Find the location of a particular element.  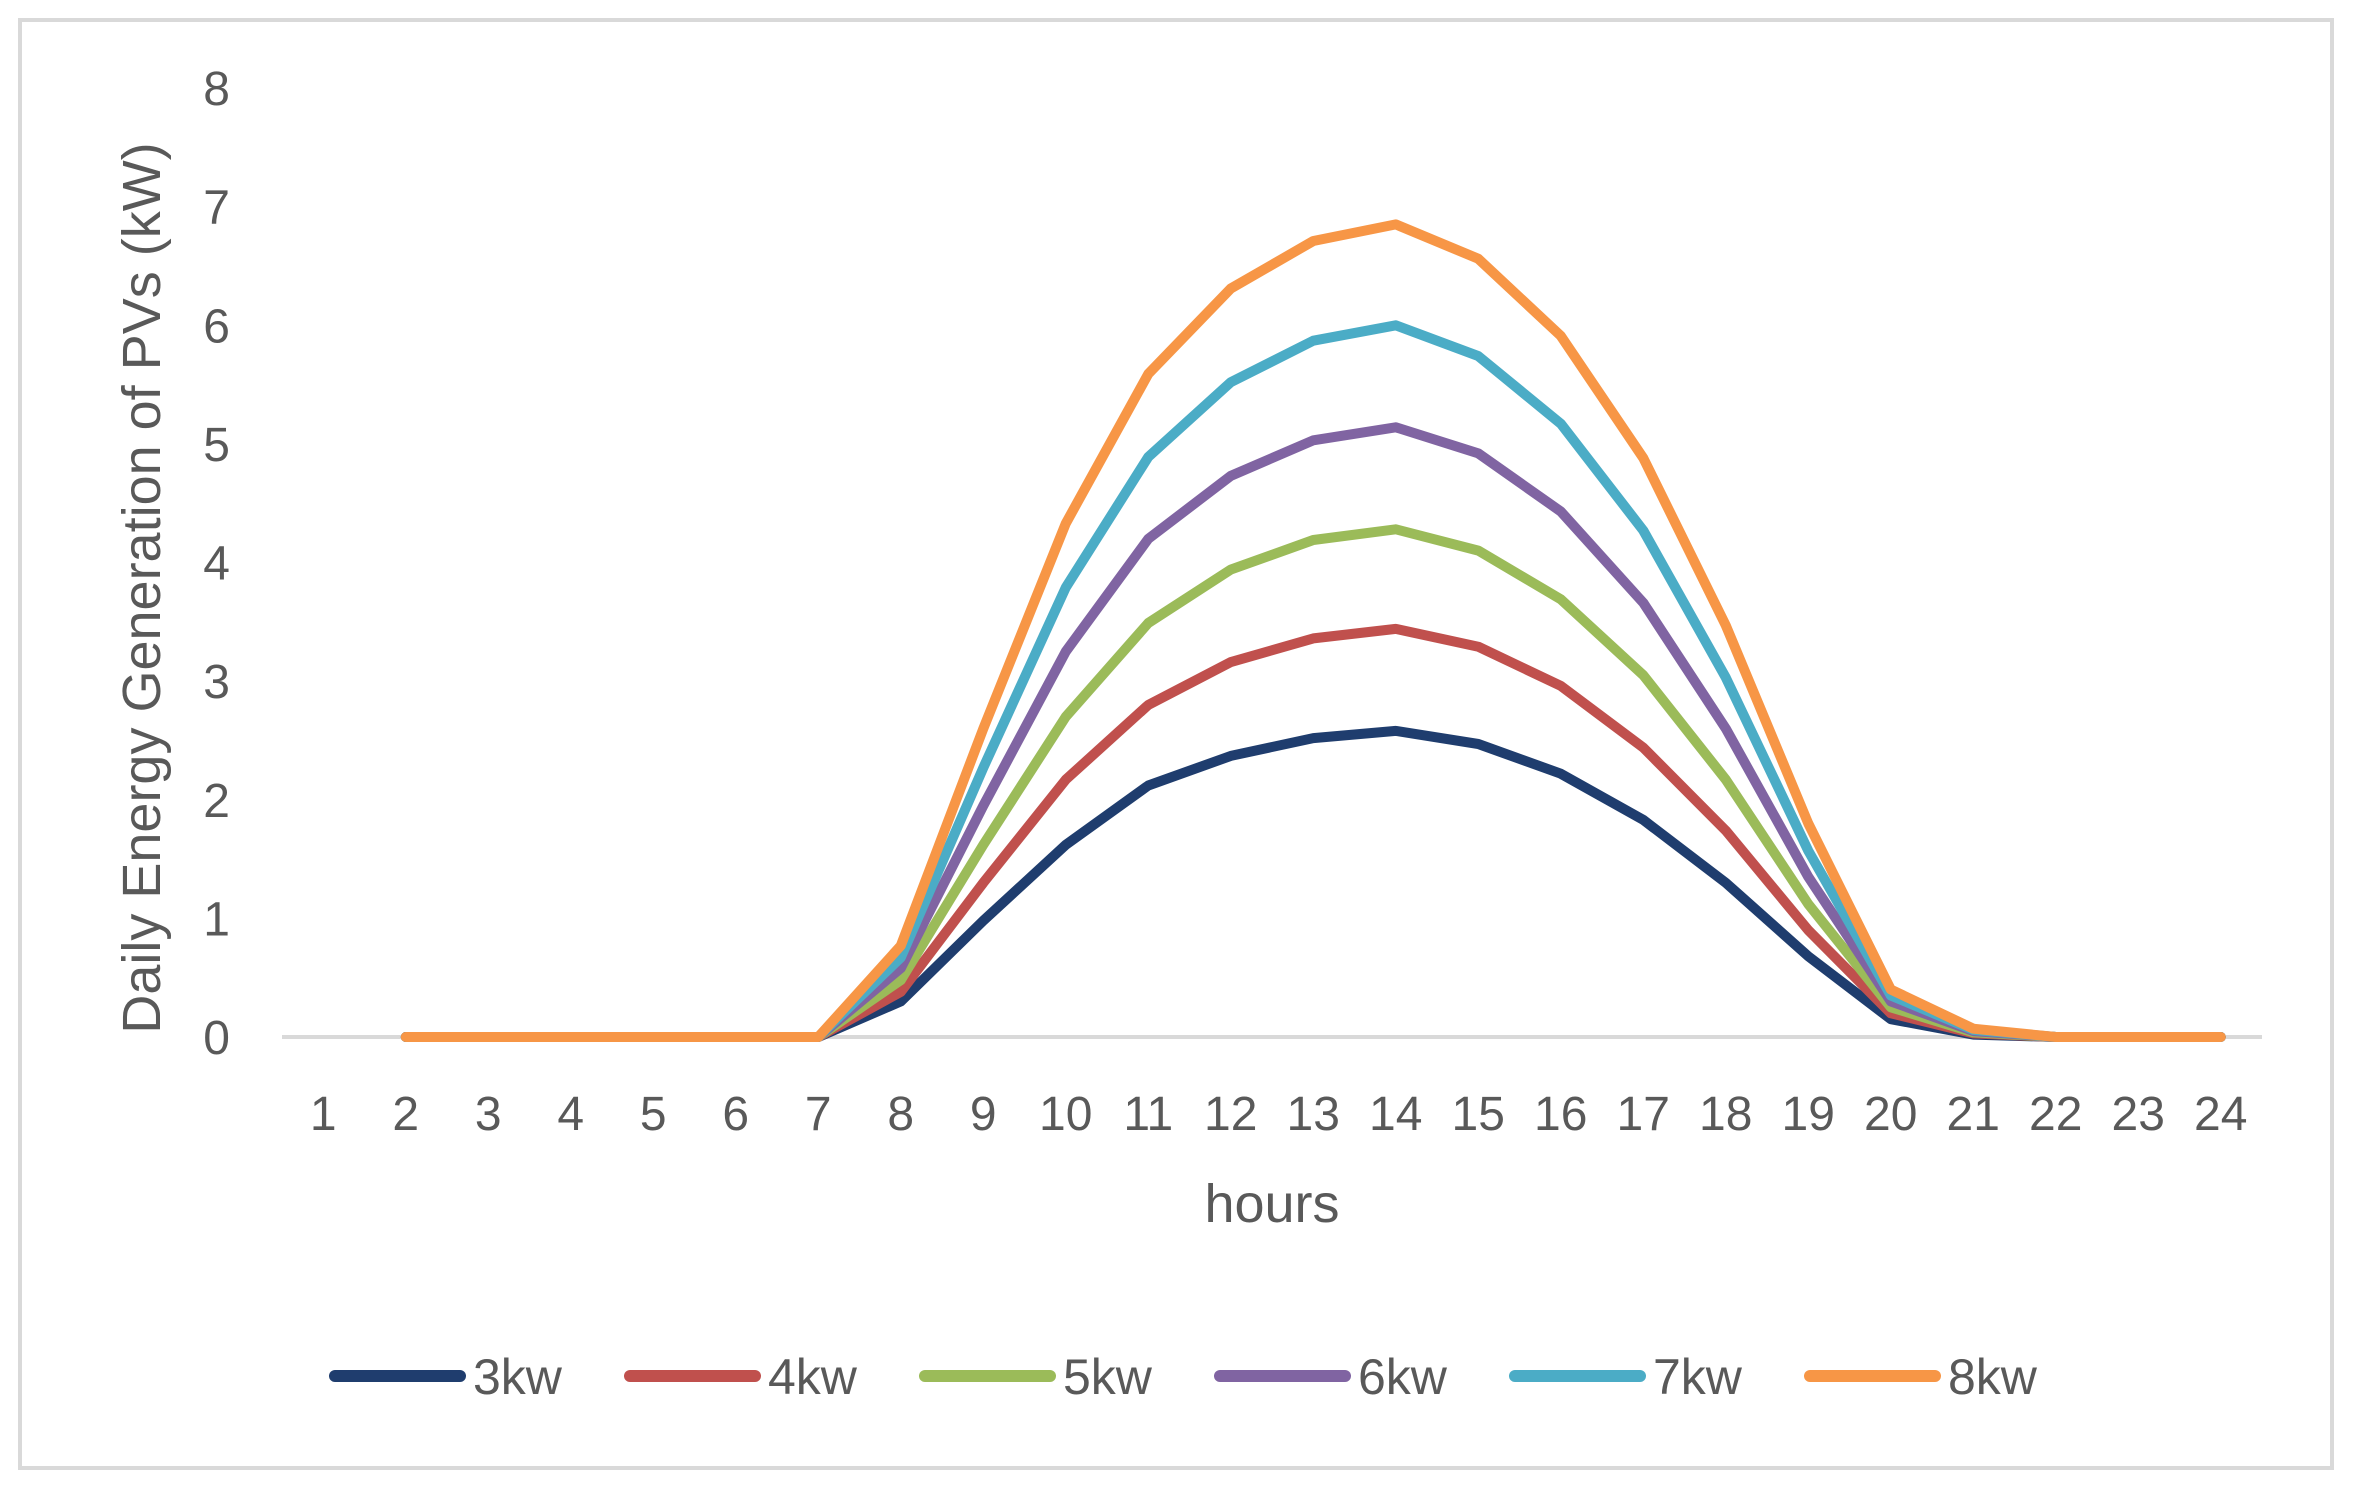

x-tick-label: 11 is located at coordinates (1148, 1114).